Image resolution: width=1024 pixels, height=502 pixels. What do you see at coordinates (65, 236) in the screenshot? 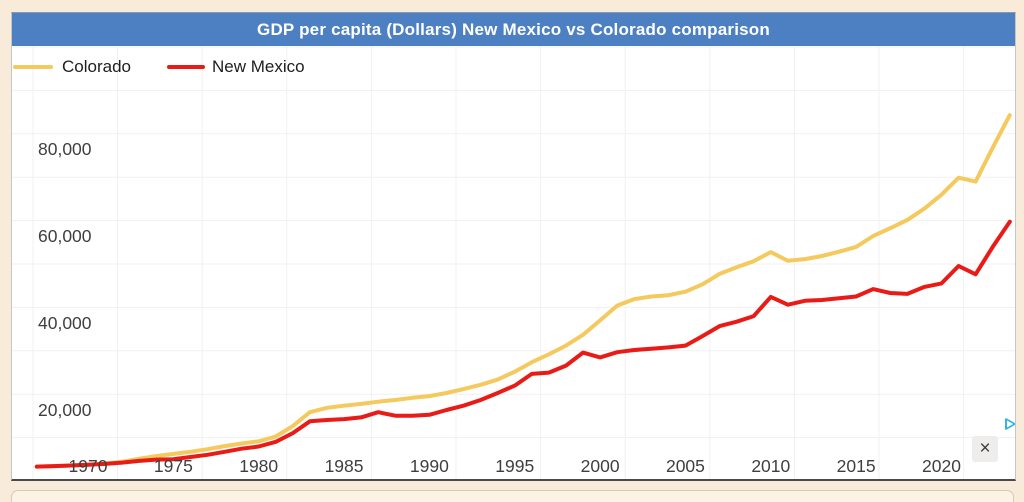
I see `y-tick-label: 60,000` at bounding box center [65, 236].